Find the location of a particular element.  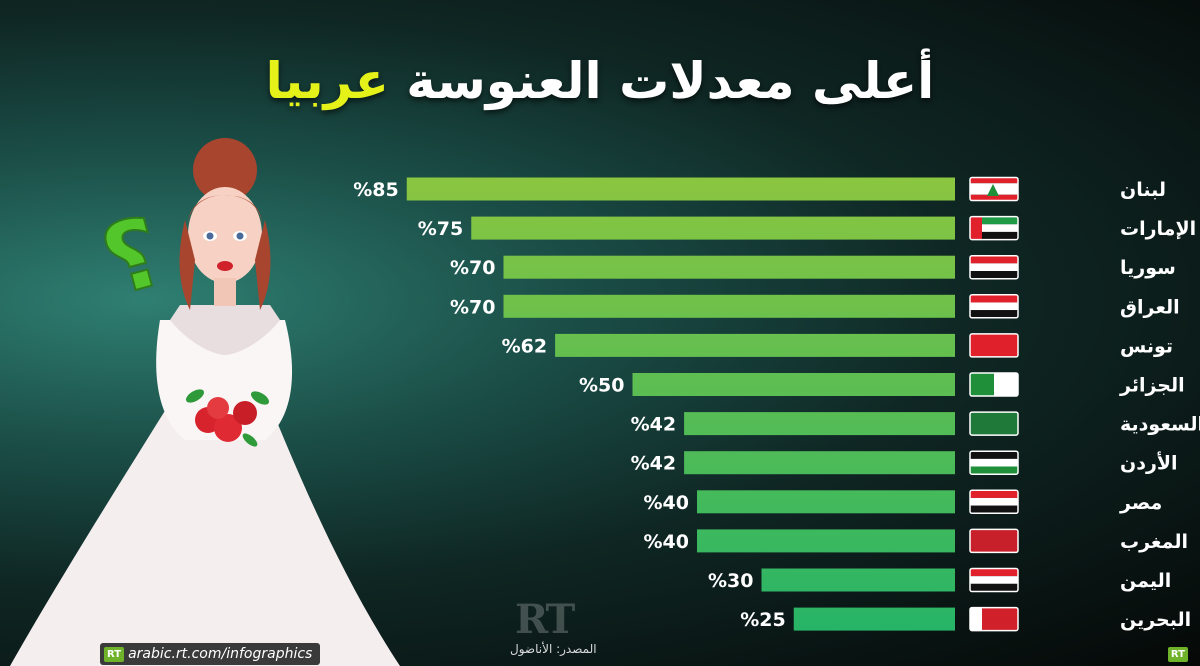

rt-badge-logo: RT is located at coordinates (114, 654).